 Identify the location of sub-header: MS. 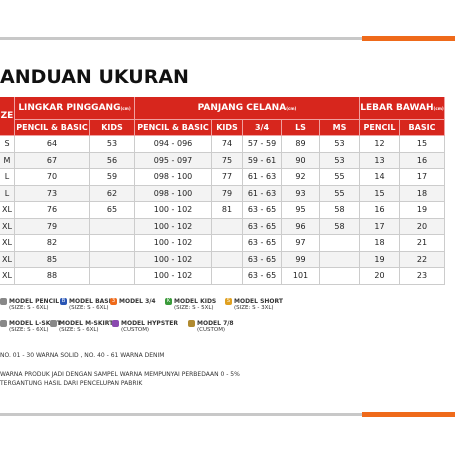
(340, 128).